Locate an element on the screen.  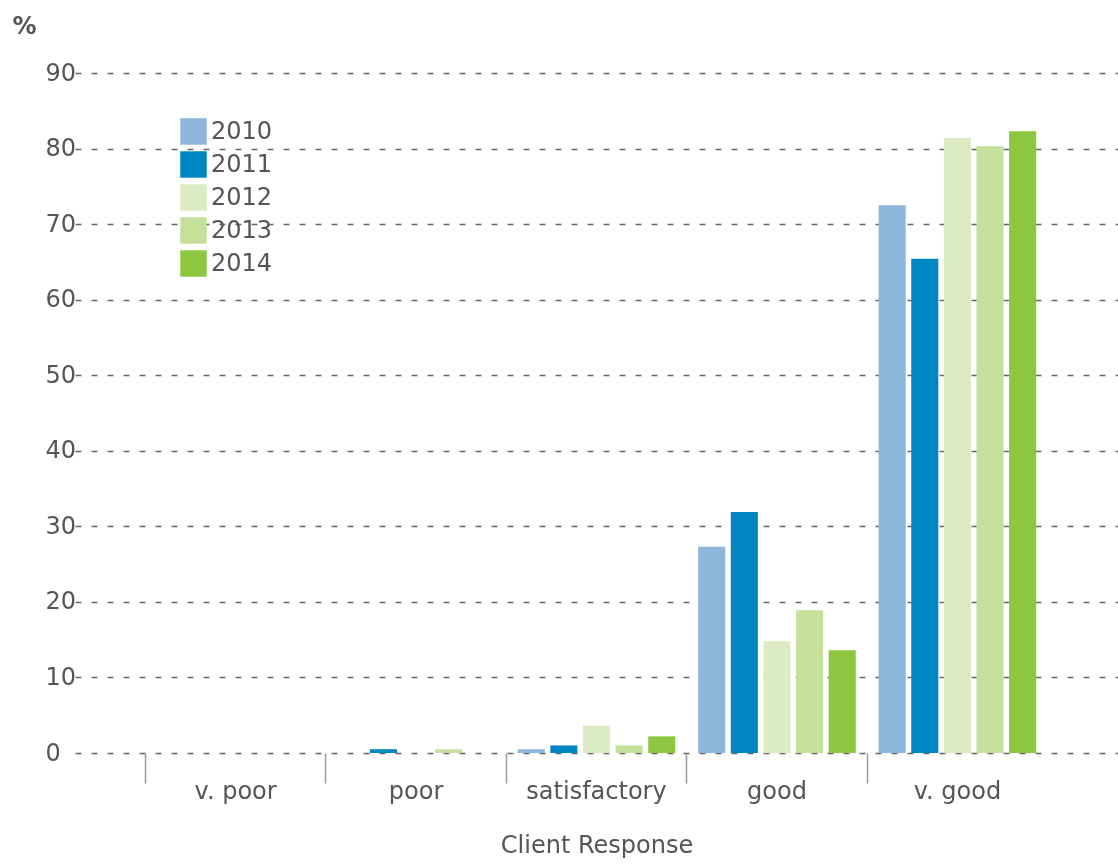
x-tick-label: v. poor is located at coordinates (235, 790).